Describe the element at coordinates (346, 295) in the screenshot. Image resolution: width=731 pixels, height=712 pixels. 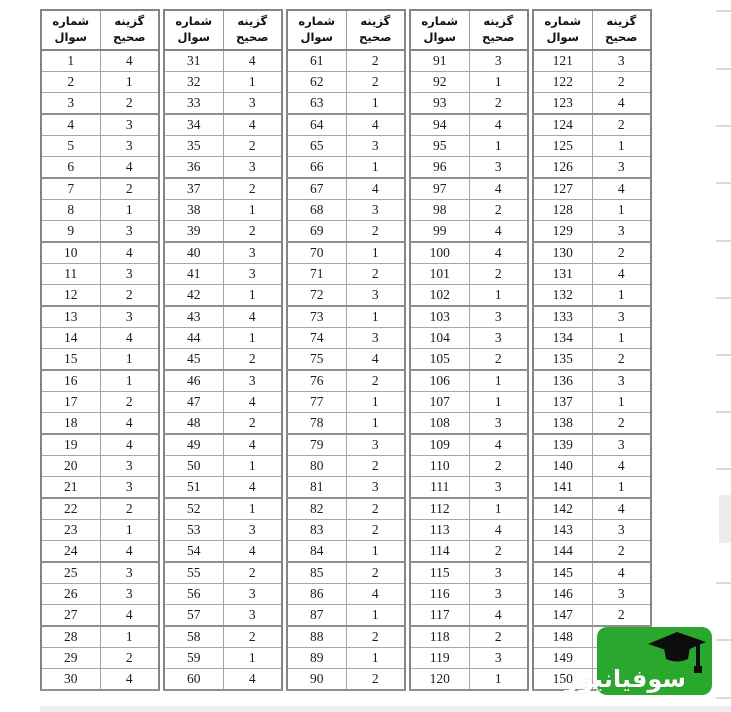
I see `table-row: 72 3` at that location.